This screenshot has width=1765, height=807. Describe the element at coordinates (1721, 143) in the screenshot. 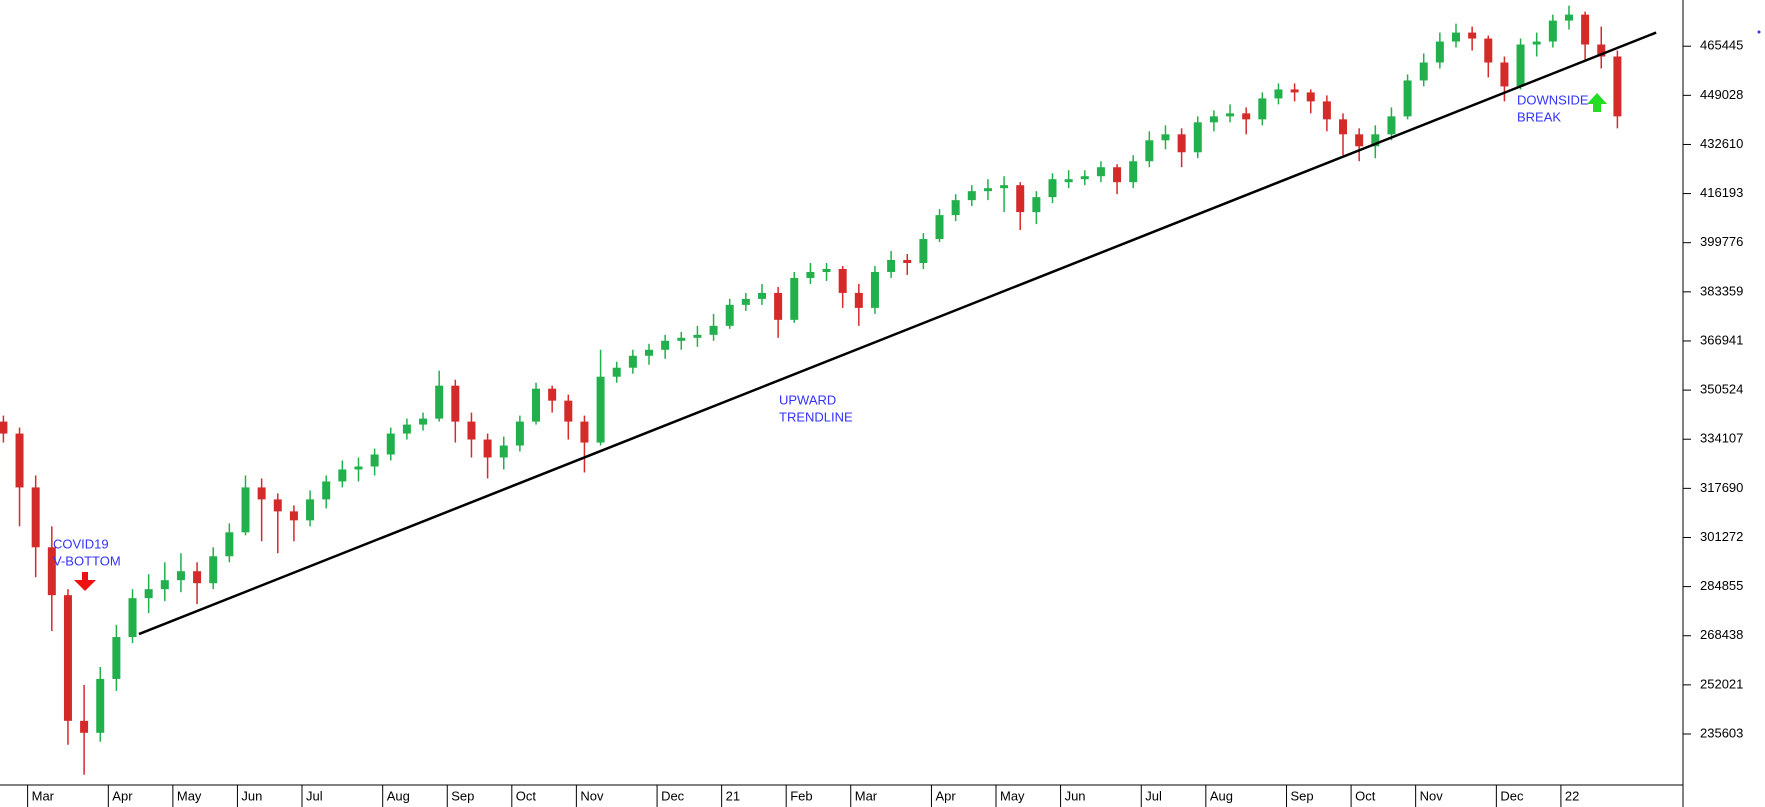

I see `y-tick-label: 432610` at that location.